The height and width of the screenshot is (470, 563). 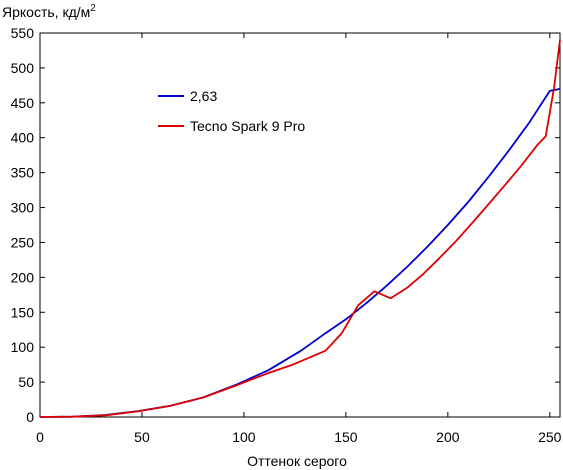 I want to click on y-tick-label: 250, so click(x=23, y=242).